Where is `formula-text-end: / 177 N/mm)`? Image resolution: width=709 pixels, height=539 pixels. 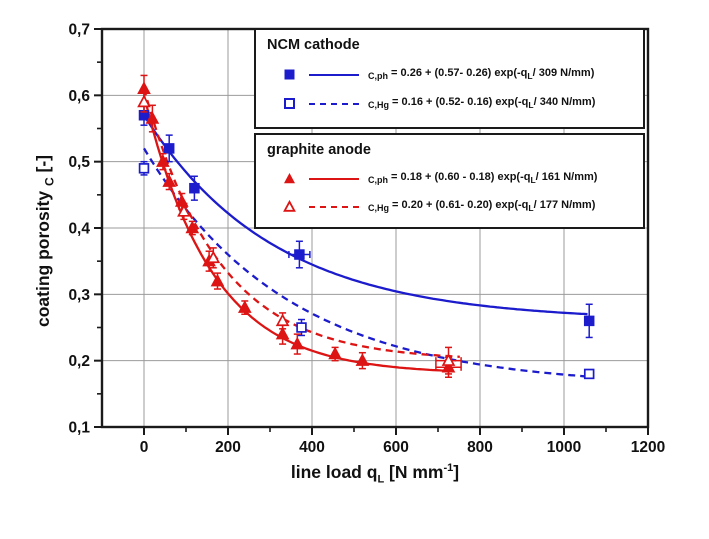 formula-text-end: / 177 N/mm) is located at coordinates (564, 205).